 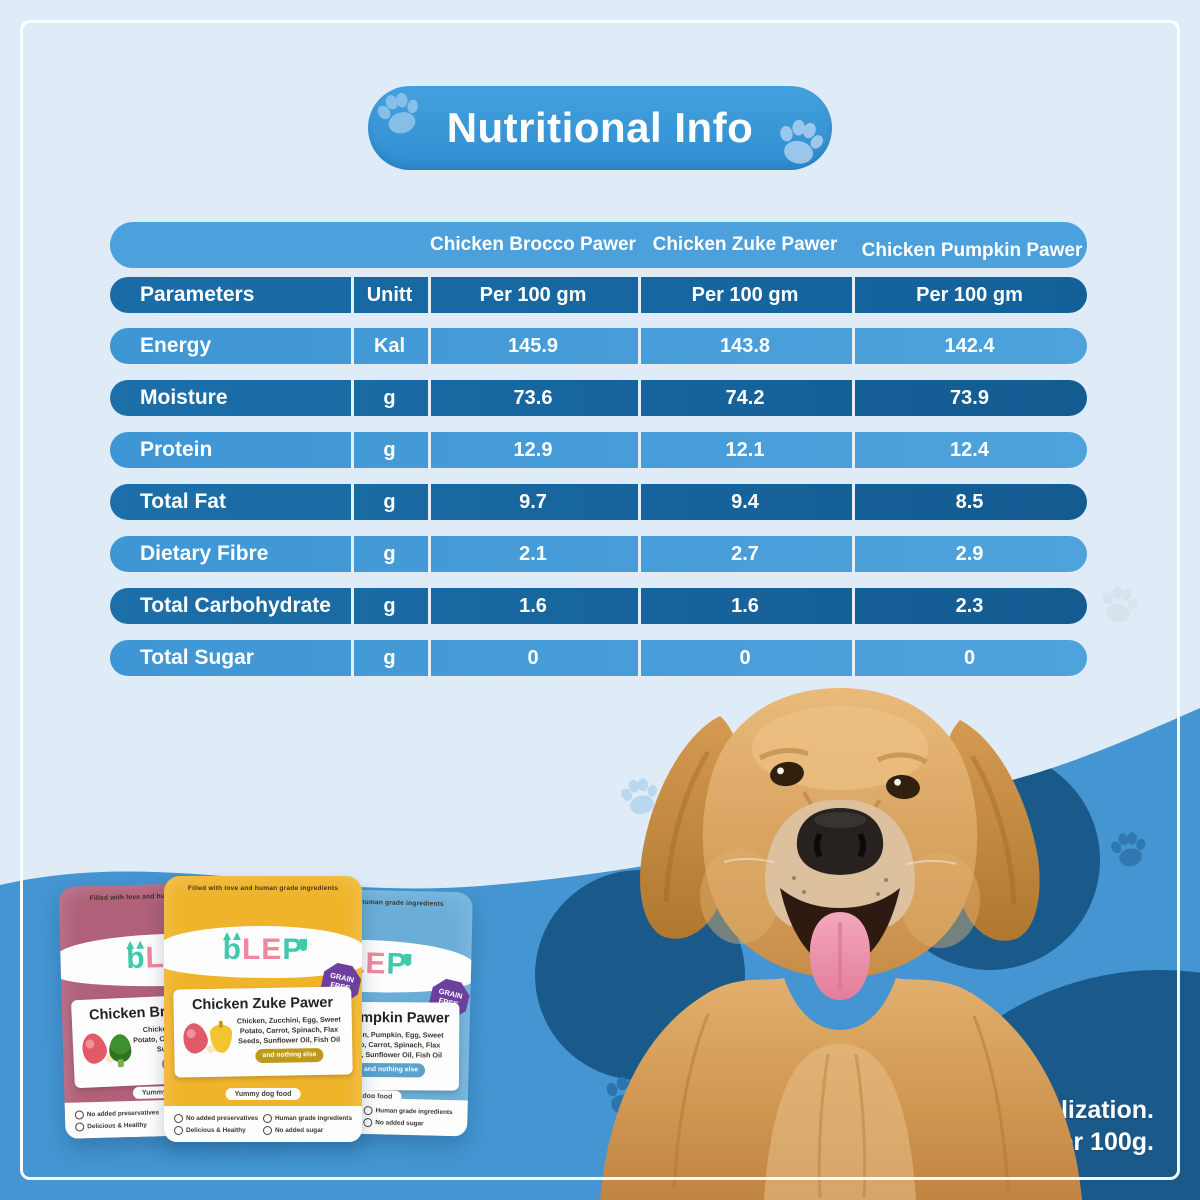 I want to click on header-parameters: Parameters, so click(x=197, y=294).